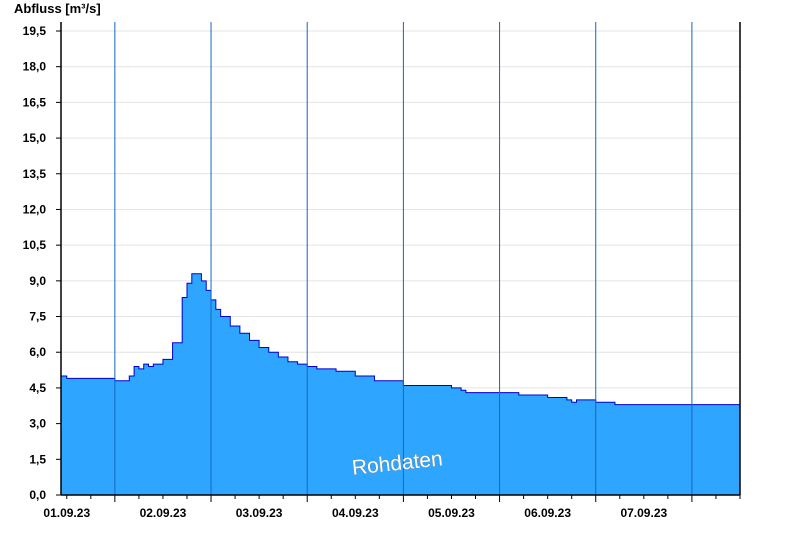  Describe the element at coordinates (37, 352) in the screenshot. I see `y-tick-label: 6,0` at that location.